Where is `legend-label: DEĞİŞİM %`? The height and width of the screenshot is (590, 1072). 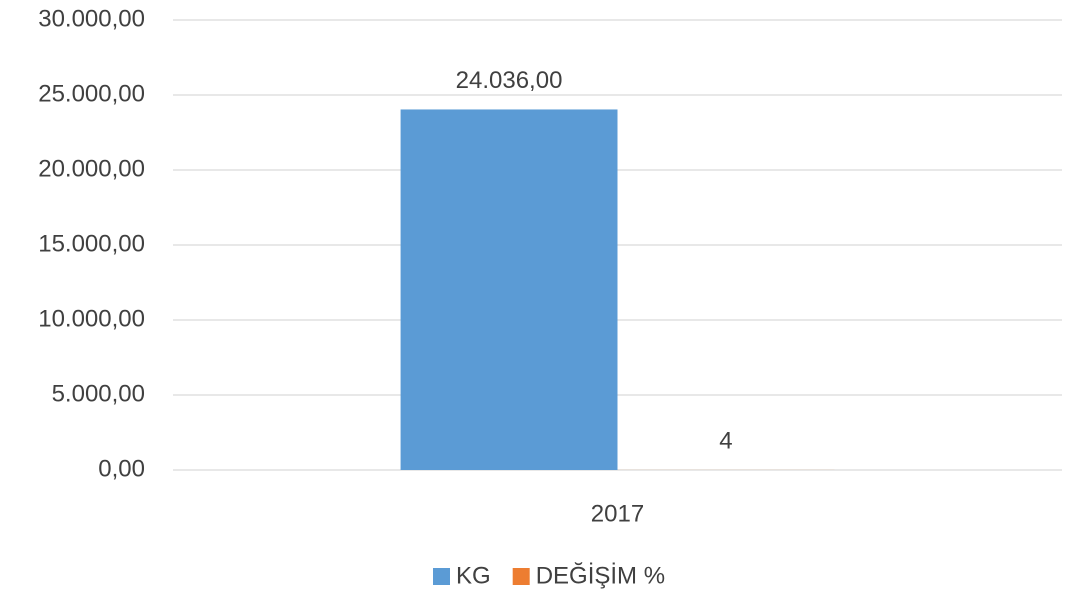 legend-label: DEĞİŞİM % is located at coordinates (600, 575).